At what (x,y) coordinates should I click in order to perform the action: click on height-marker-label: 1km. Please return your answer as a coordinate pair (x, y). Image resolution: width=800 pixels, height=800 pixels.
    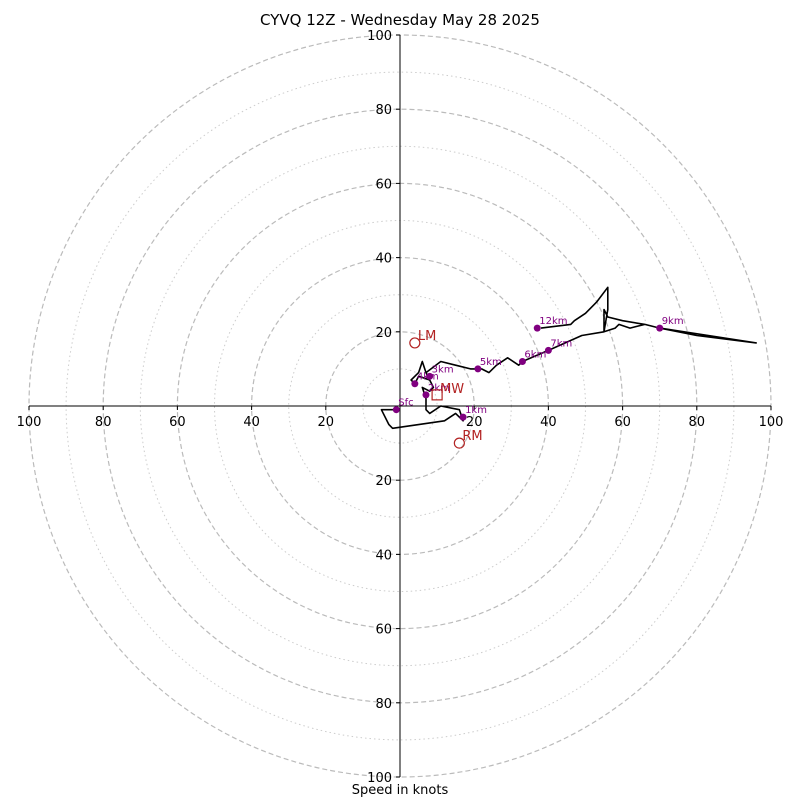
    Looking at the image, I should click on (476, 410).